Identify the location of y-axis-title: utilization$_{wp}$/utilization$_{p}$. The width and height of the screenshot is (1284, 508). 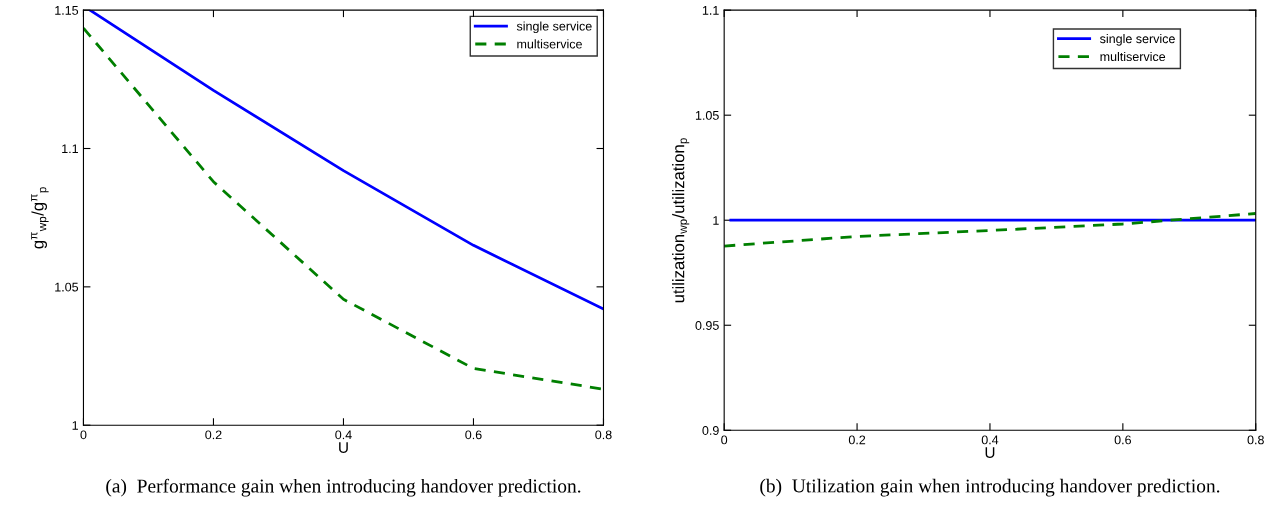
(681, 220).